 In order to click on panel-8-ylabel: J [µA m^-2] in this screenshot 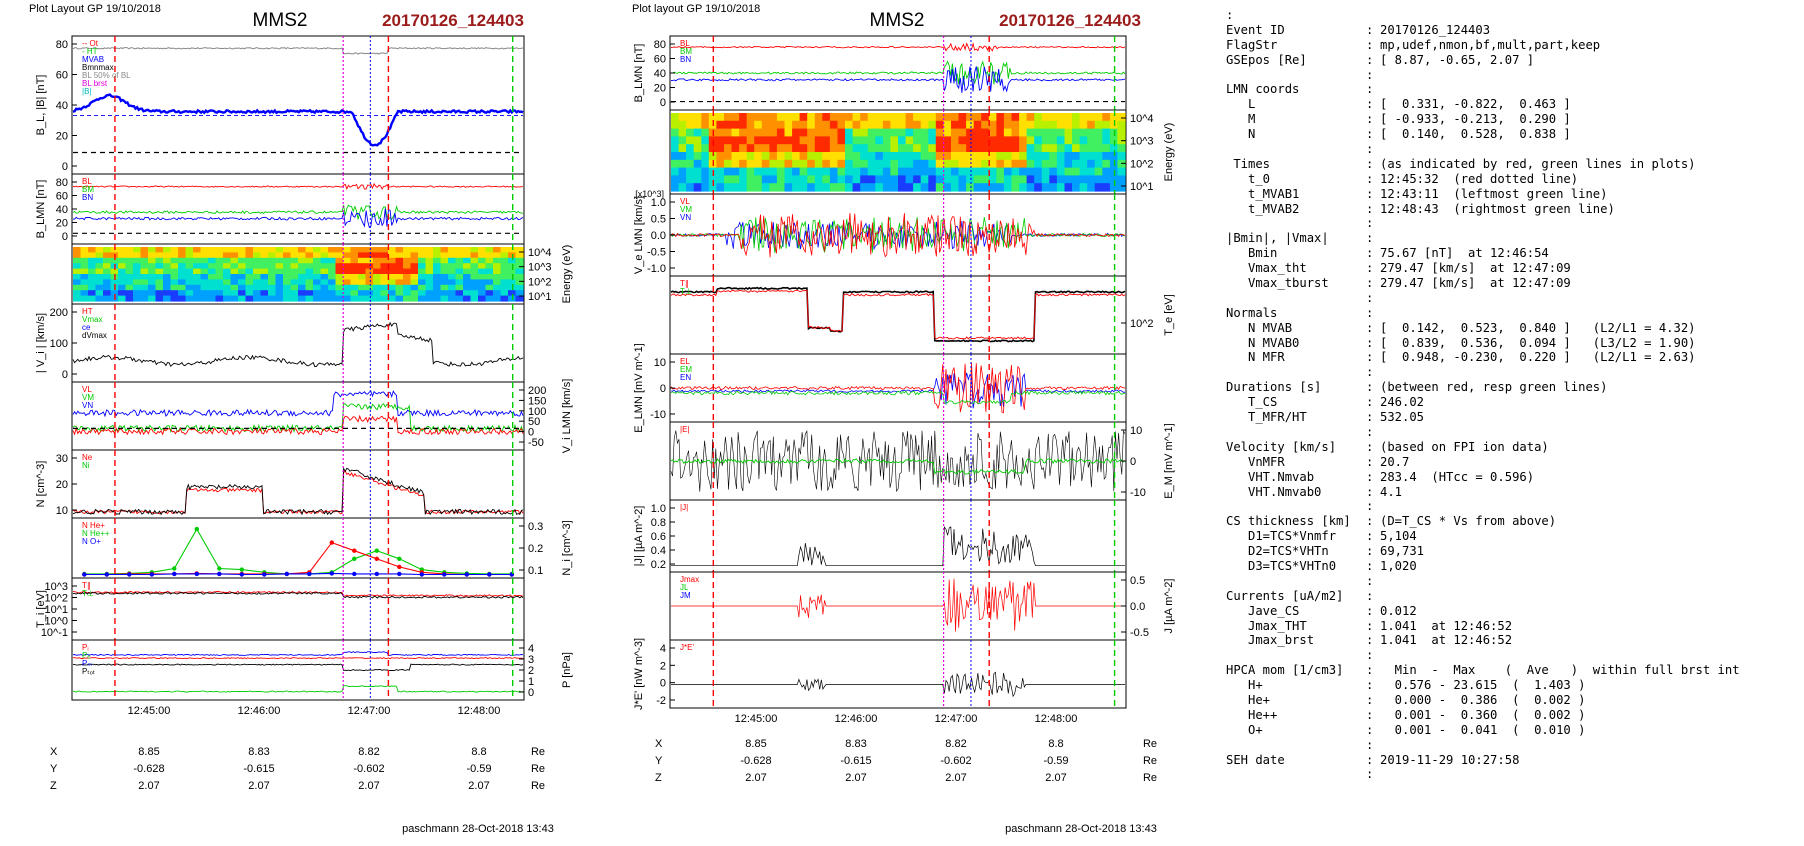, I will do `click(1169, 606)`.